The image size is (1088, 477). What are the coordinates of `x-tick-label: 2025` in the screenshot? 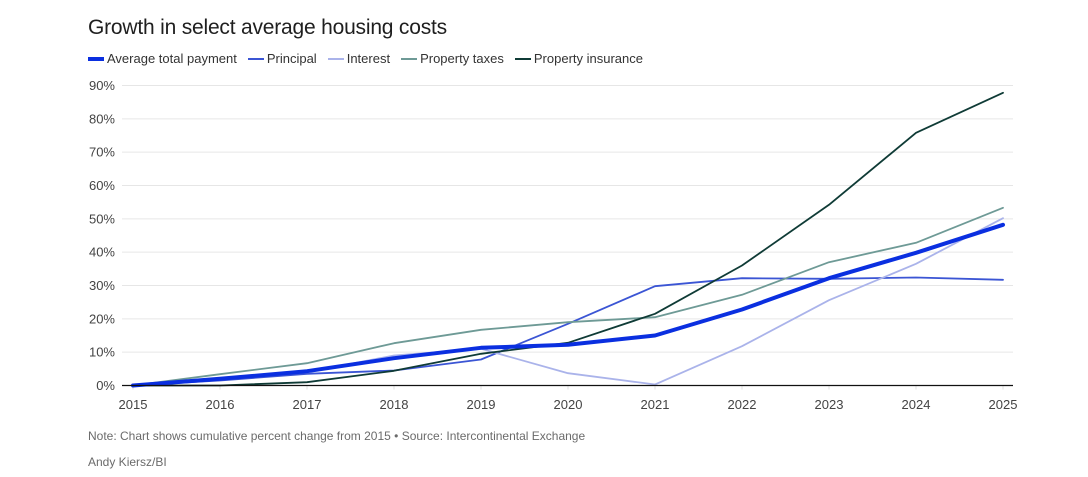 It's located at (1003, 404).